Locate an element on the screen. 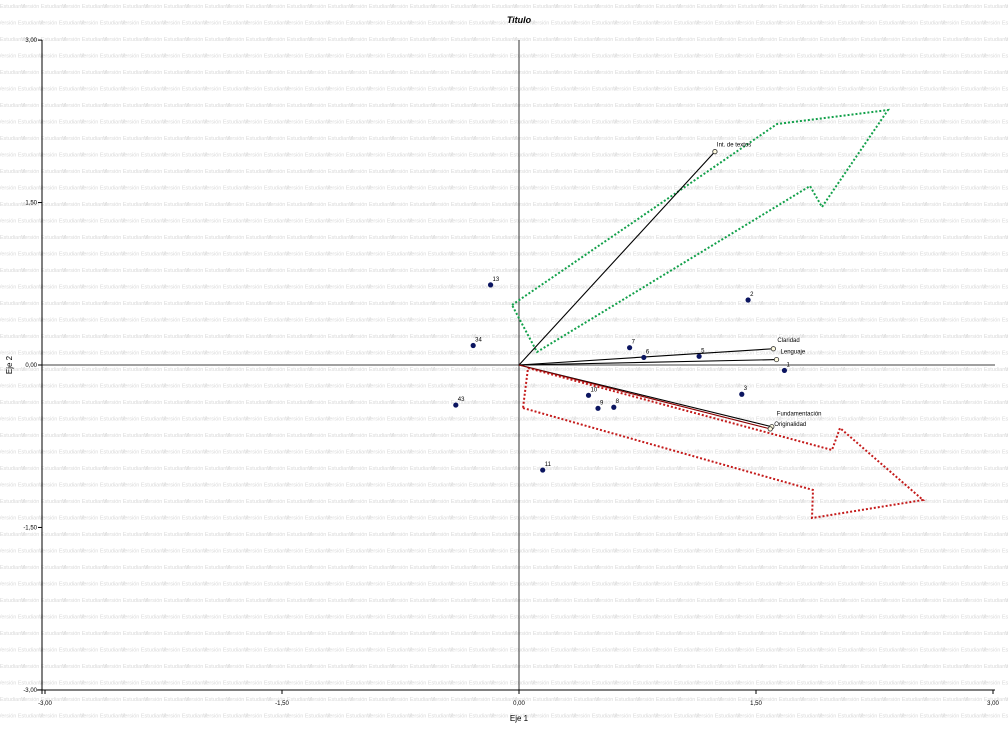  variable-label: Fundamentación is located at coordinates (799, 415).